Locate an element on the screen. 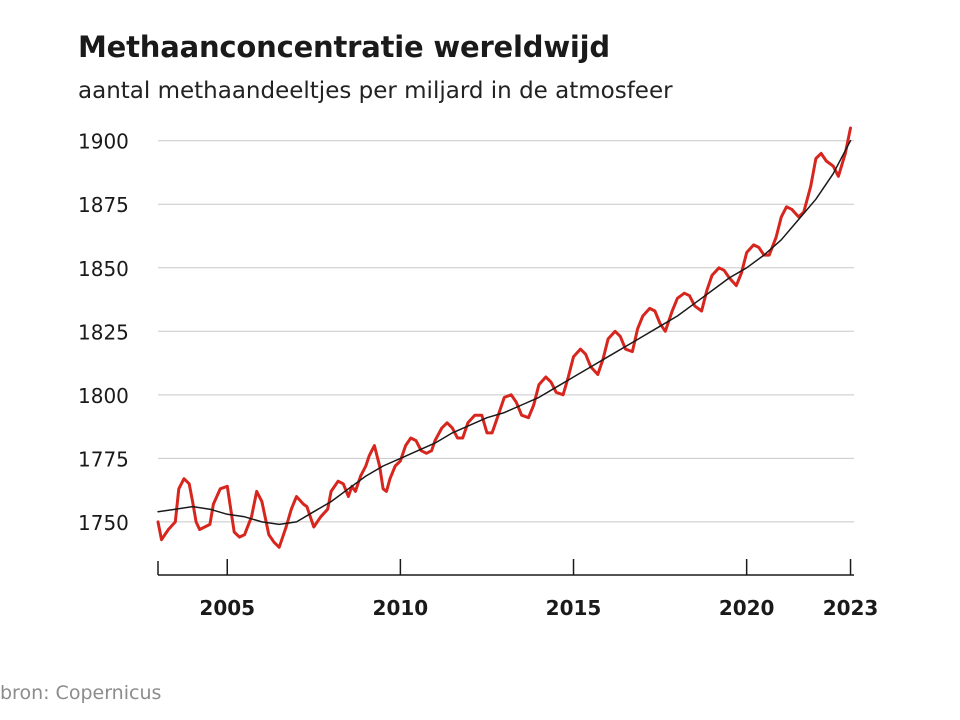  y-tick-label: 1800 is located at coordinates (103, 396).